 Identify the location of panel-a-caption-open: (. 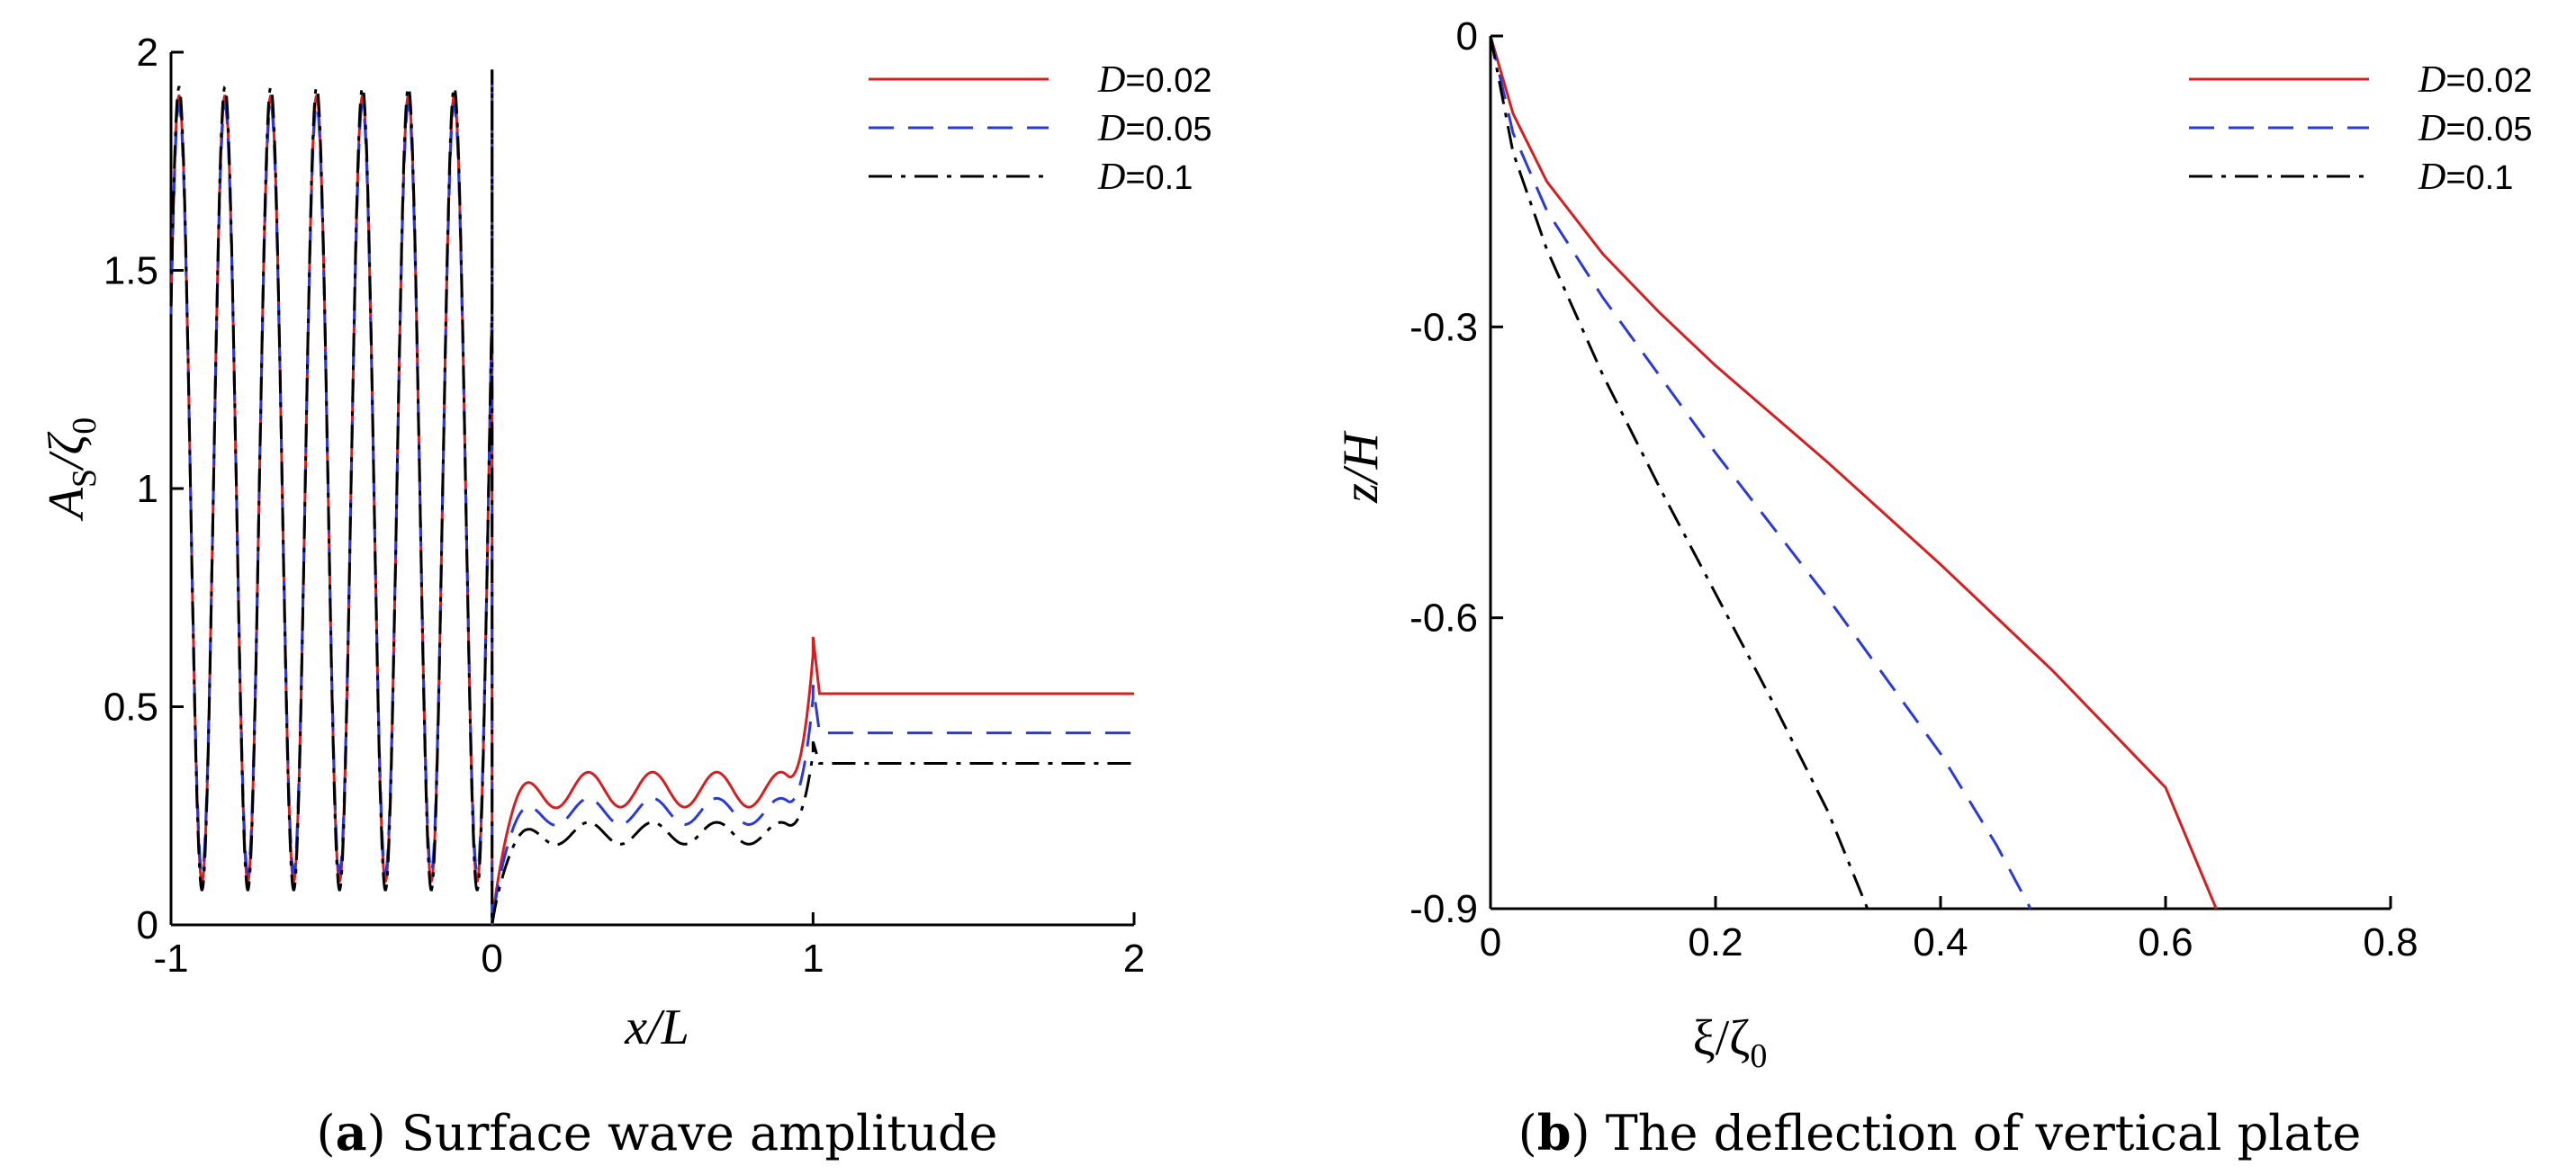
(326, 1133).